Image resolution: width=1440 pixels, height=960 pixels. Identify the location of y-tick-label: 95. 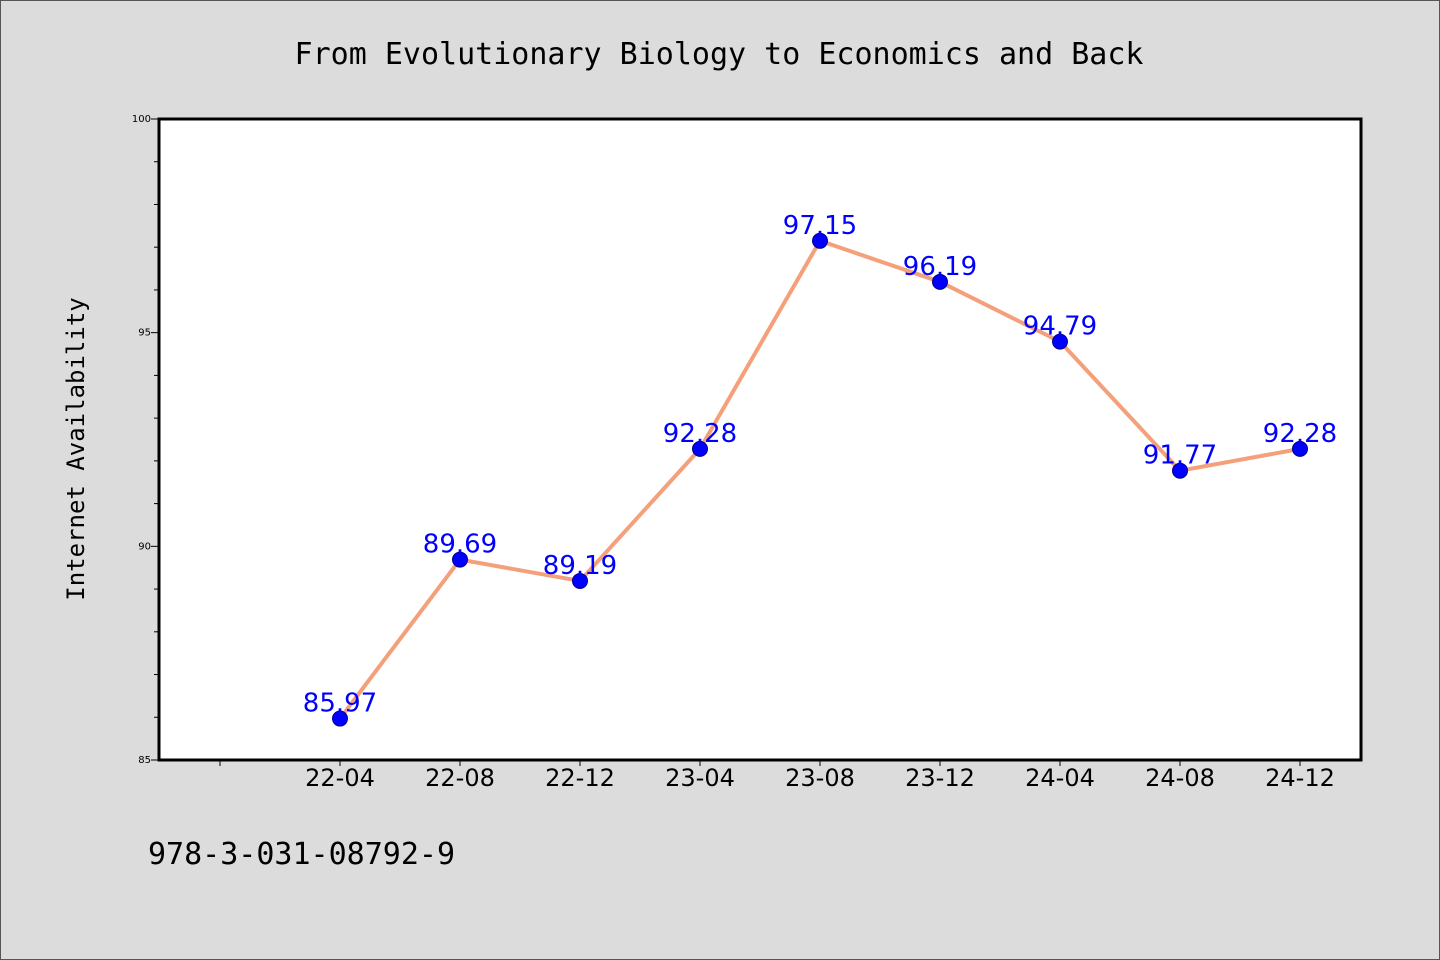
(144, 333).